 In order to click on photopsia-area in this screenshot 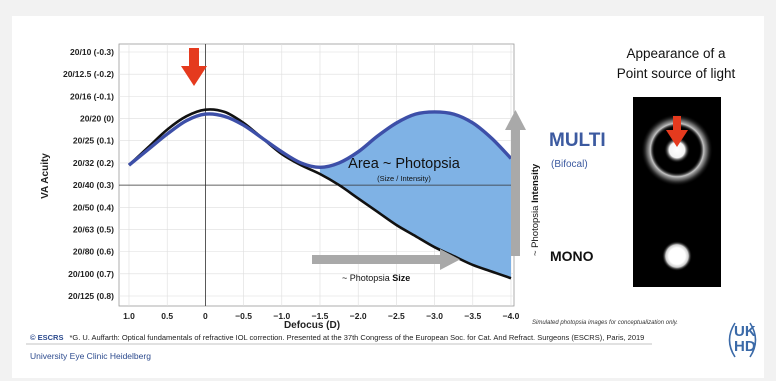, I will do `click(415, 195)`.